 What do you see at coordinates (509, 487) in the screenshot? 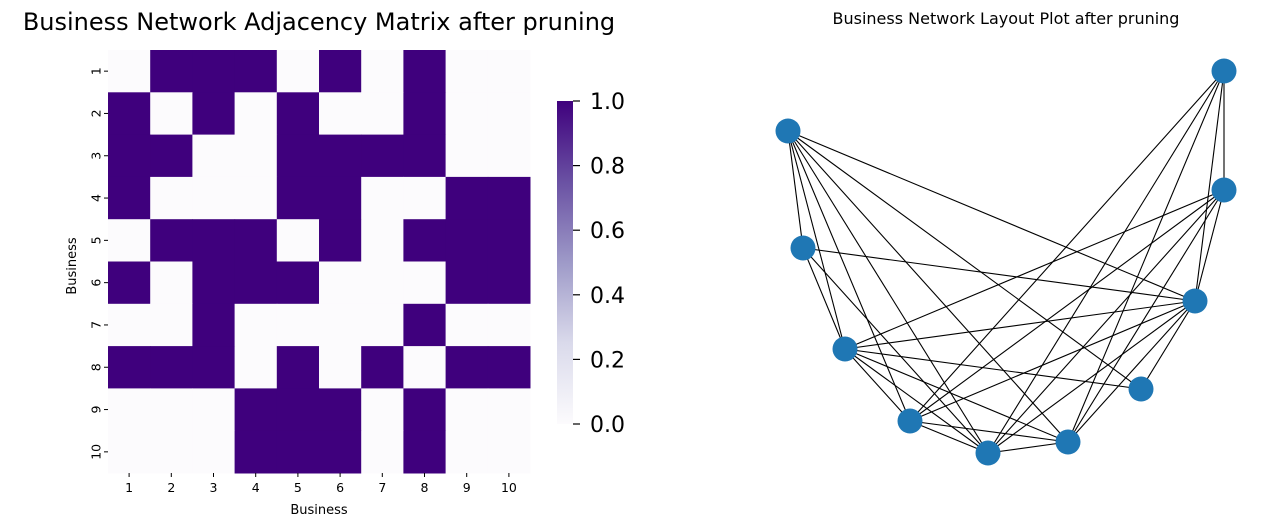
I see `x-tick-label: 10` at bounding box center [509, 487].